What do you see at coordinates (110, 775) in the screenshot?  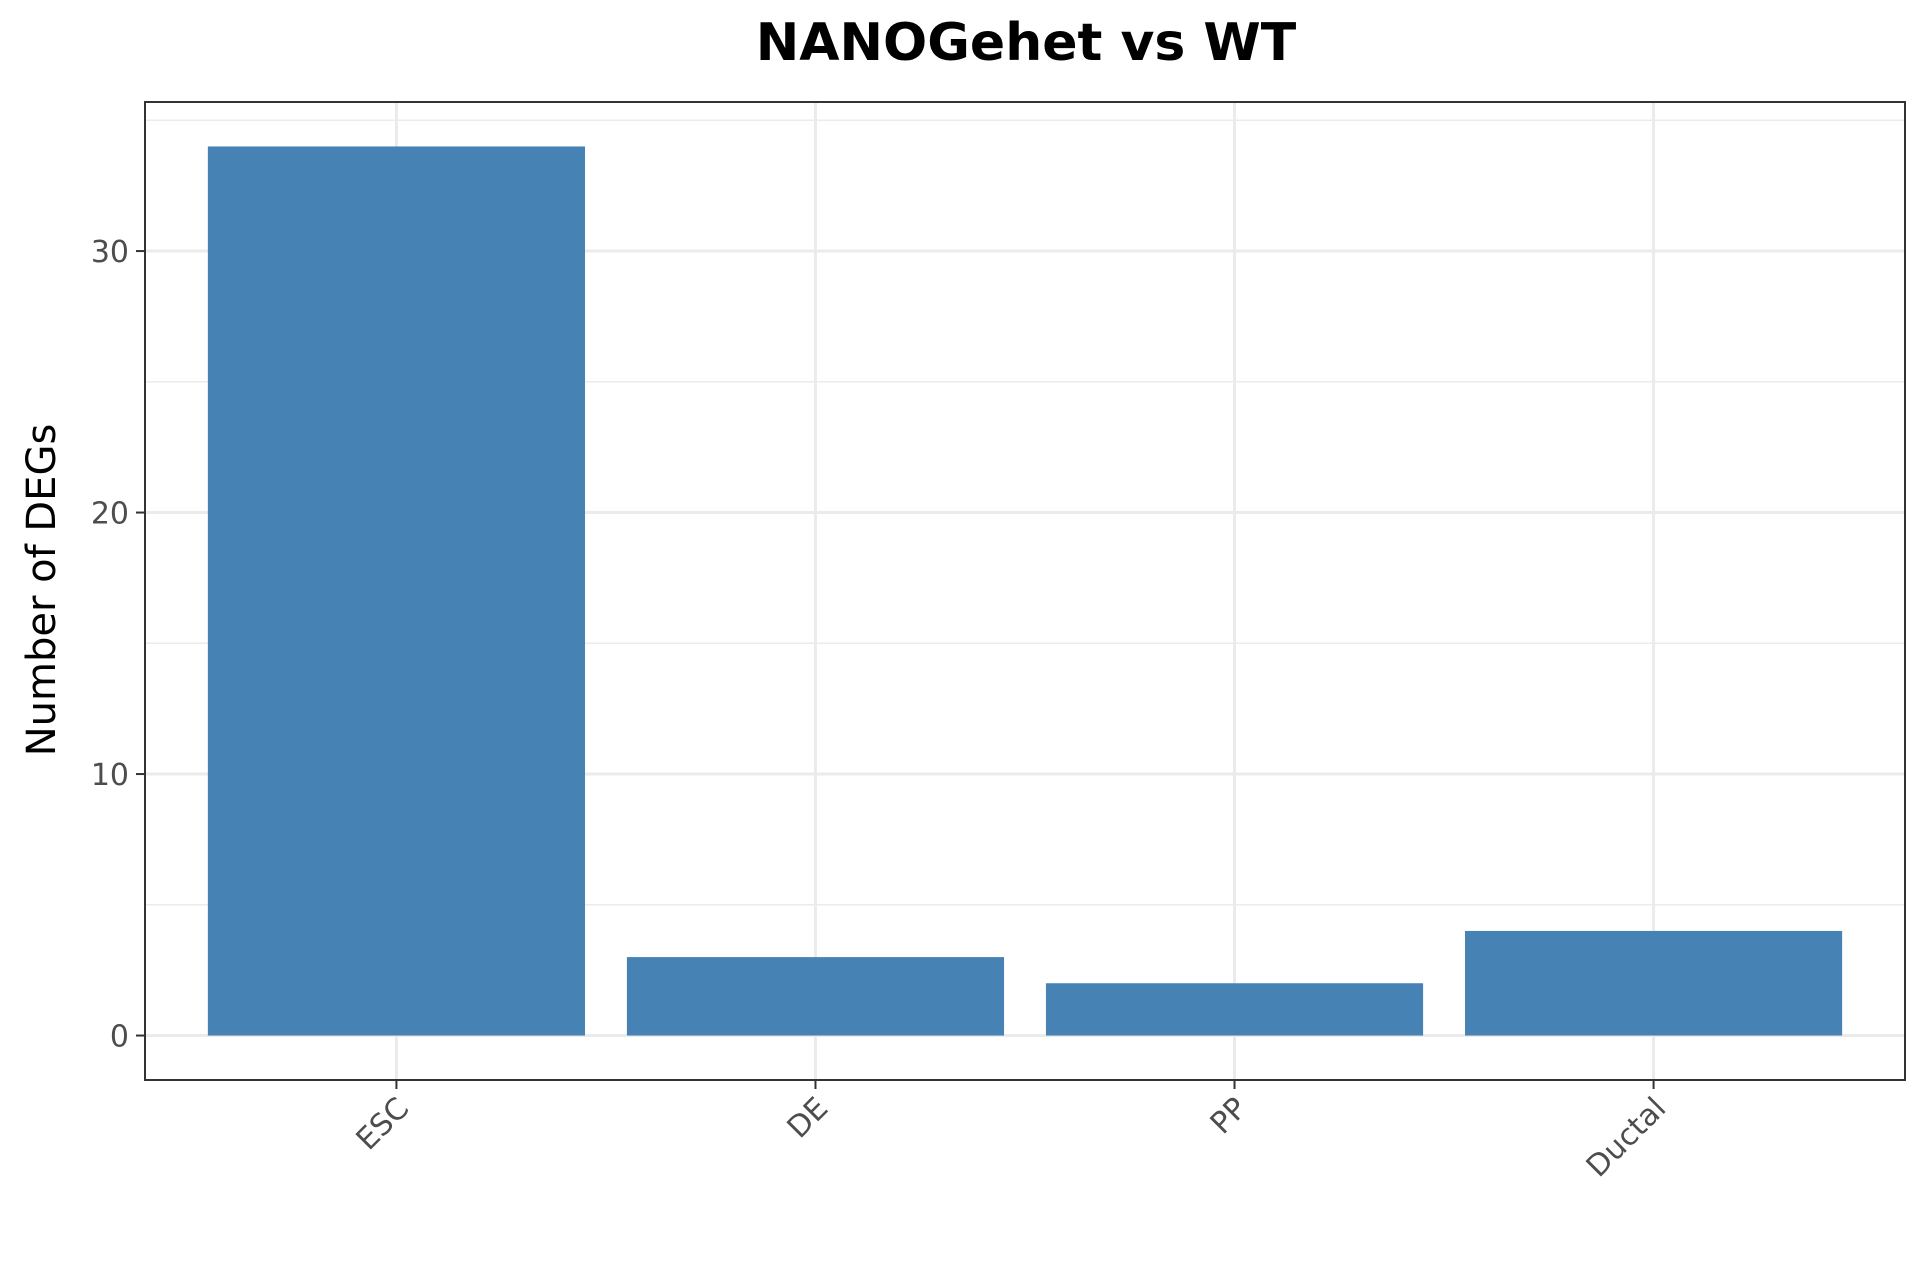 I see `y-tick-label: 10` at bounding box center [110, 775].